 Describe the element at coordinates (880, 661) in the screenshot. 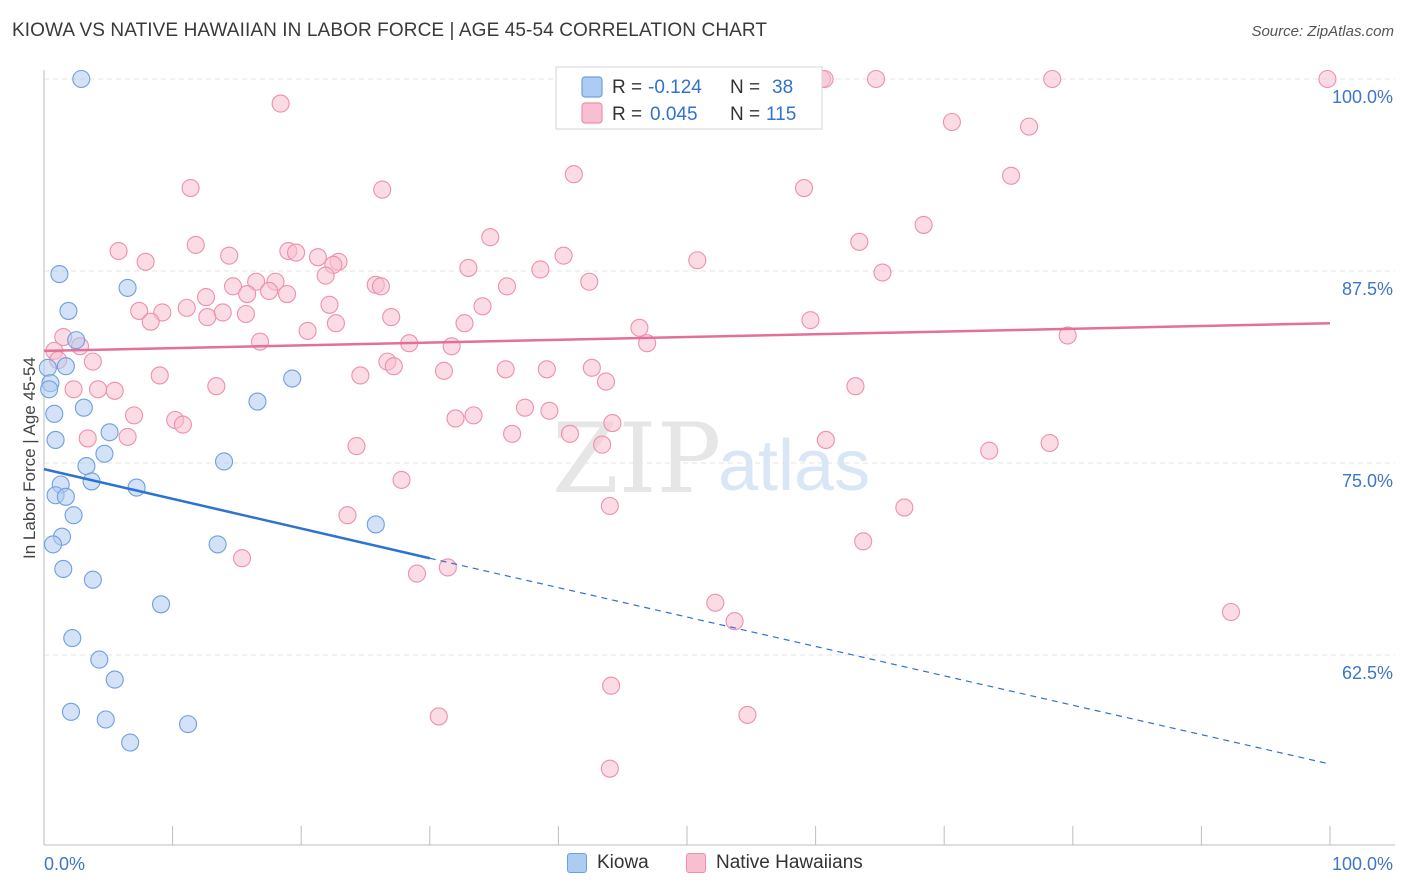

I see `kiowa-trend-line-extrapolated` at that location.